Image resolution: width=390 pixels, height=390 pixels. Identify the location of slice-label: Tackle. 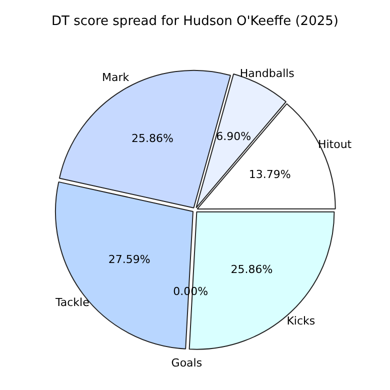
(72, 303).